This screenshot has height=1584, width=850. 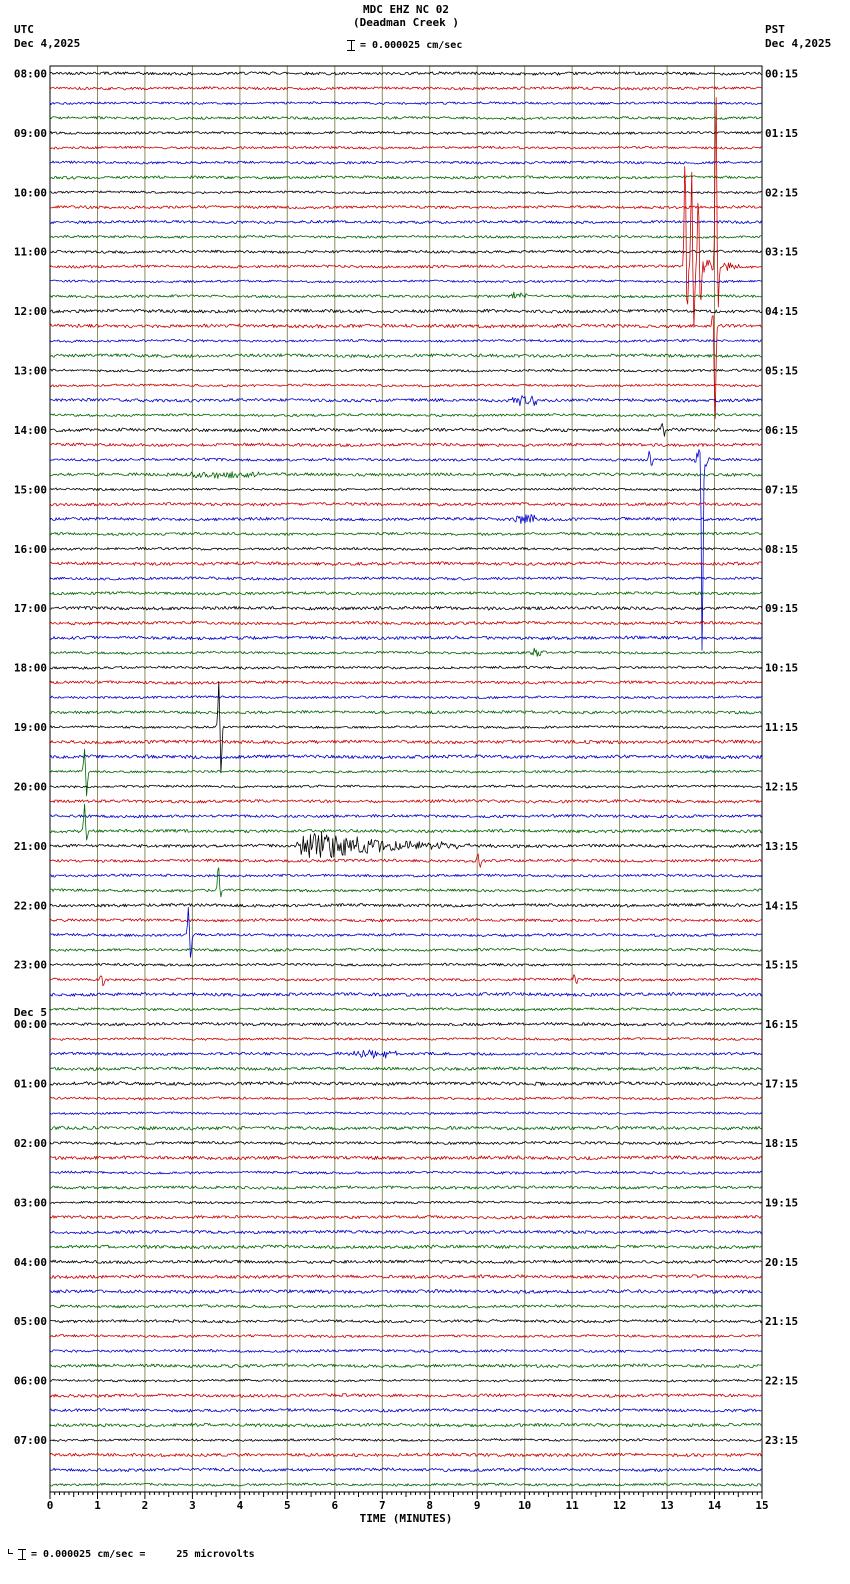 What do you see at coordinates (30, 192) in the screenshot?
I see `left-time-label: 10:00` at bounding box center [30, 192].